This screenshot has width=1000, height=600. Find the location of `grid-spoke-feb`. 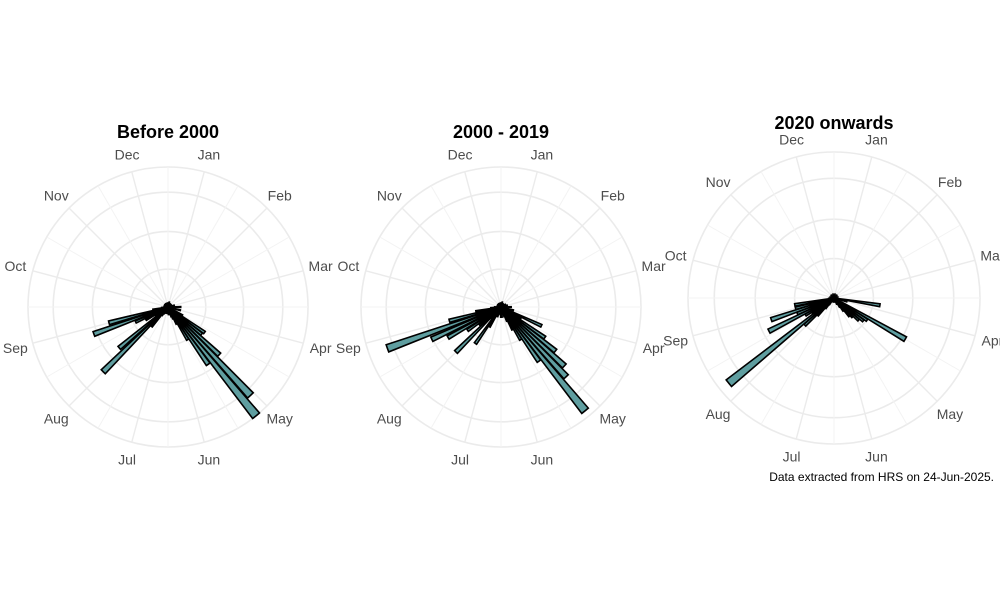

grid-spoke-feb is located at coordinates (550, 257).